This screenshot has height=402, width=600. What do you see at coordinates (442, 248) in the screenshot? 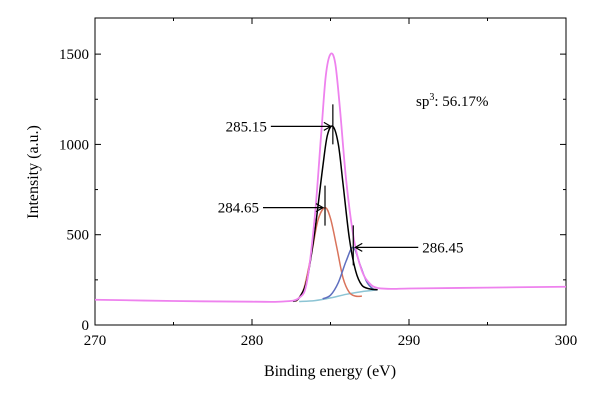
I see `peak-label-286-45: 286.45` at bounding box center [442, 248].